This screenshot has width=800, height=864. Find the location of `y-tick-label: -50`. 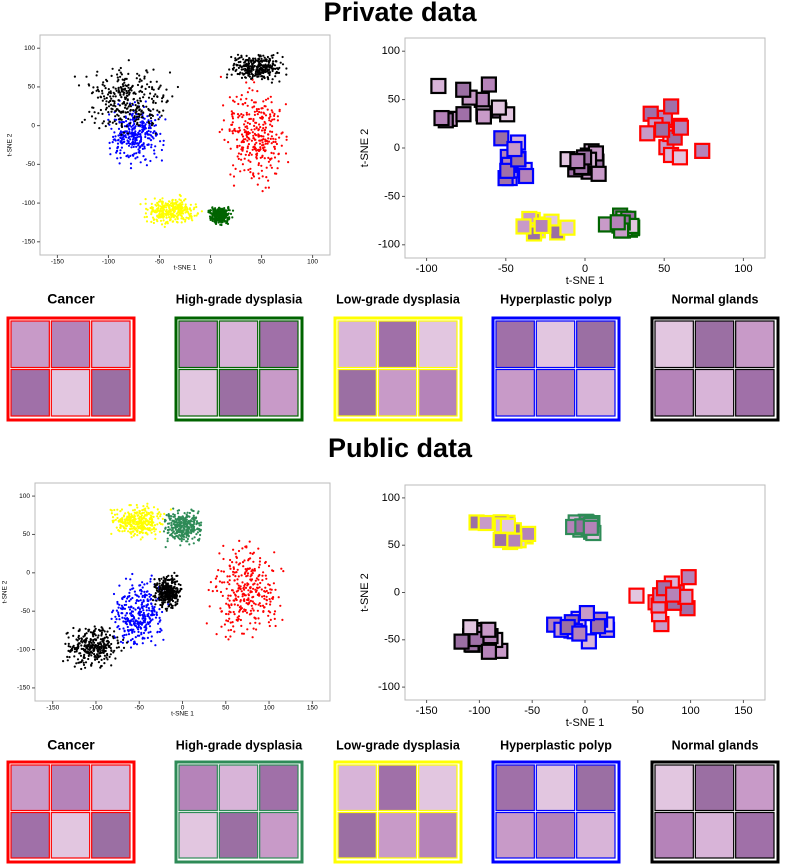

y-tick-label: -50 is located at coordinates (392, 640).